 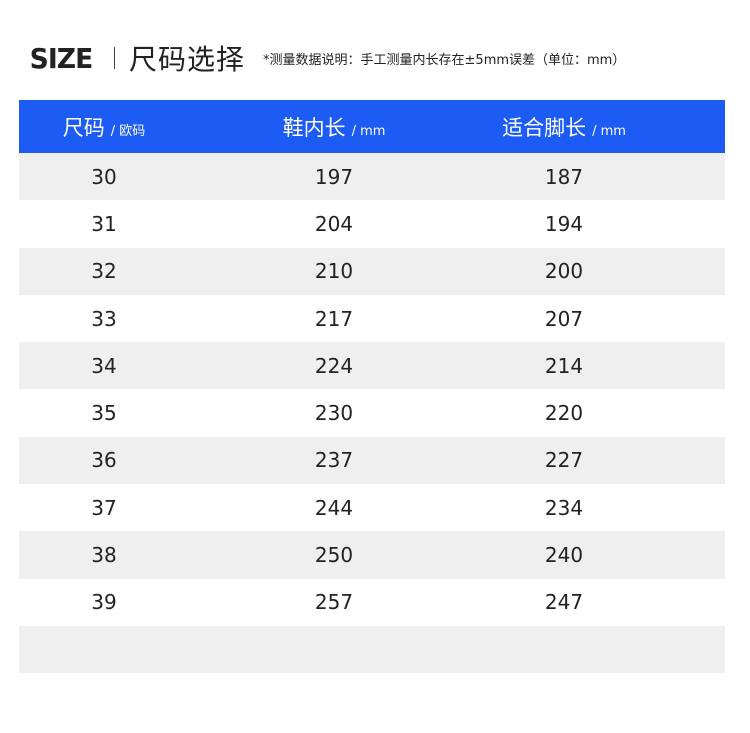 I want to click on cell: 220, so click(x=564, y=413).